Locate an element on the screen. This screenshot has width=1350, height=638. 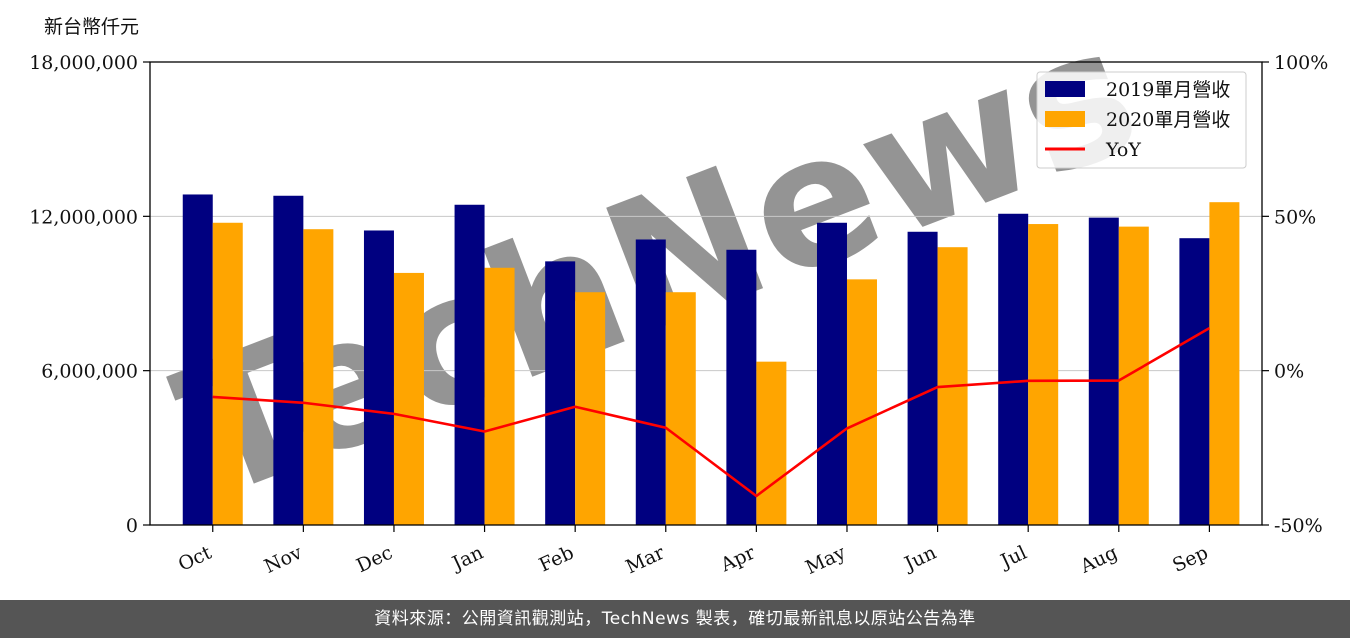
legend-box is located at coordinates (1141, 120).